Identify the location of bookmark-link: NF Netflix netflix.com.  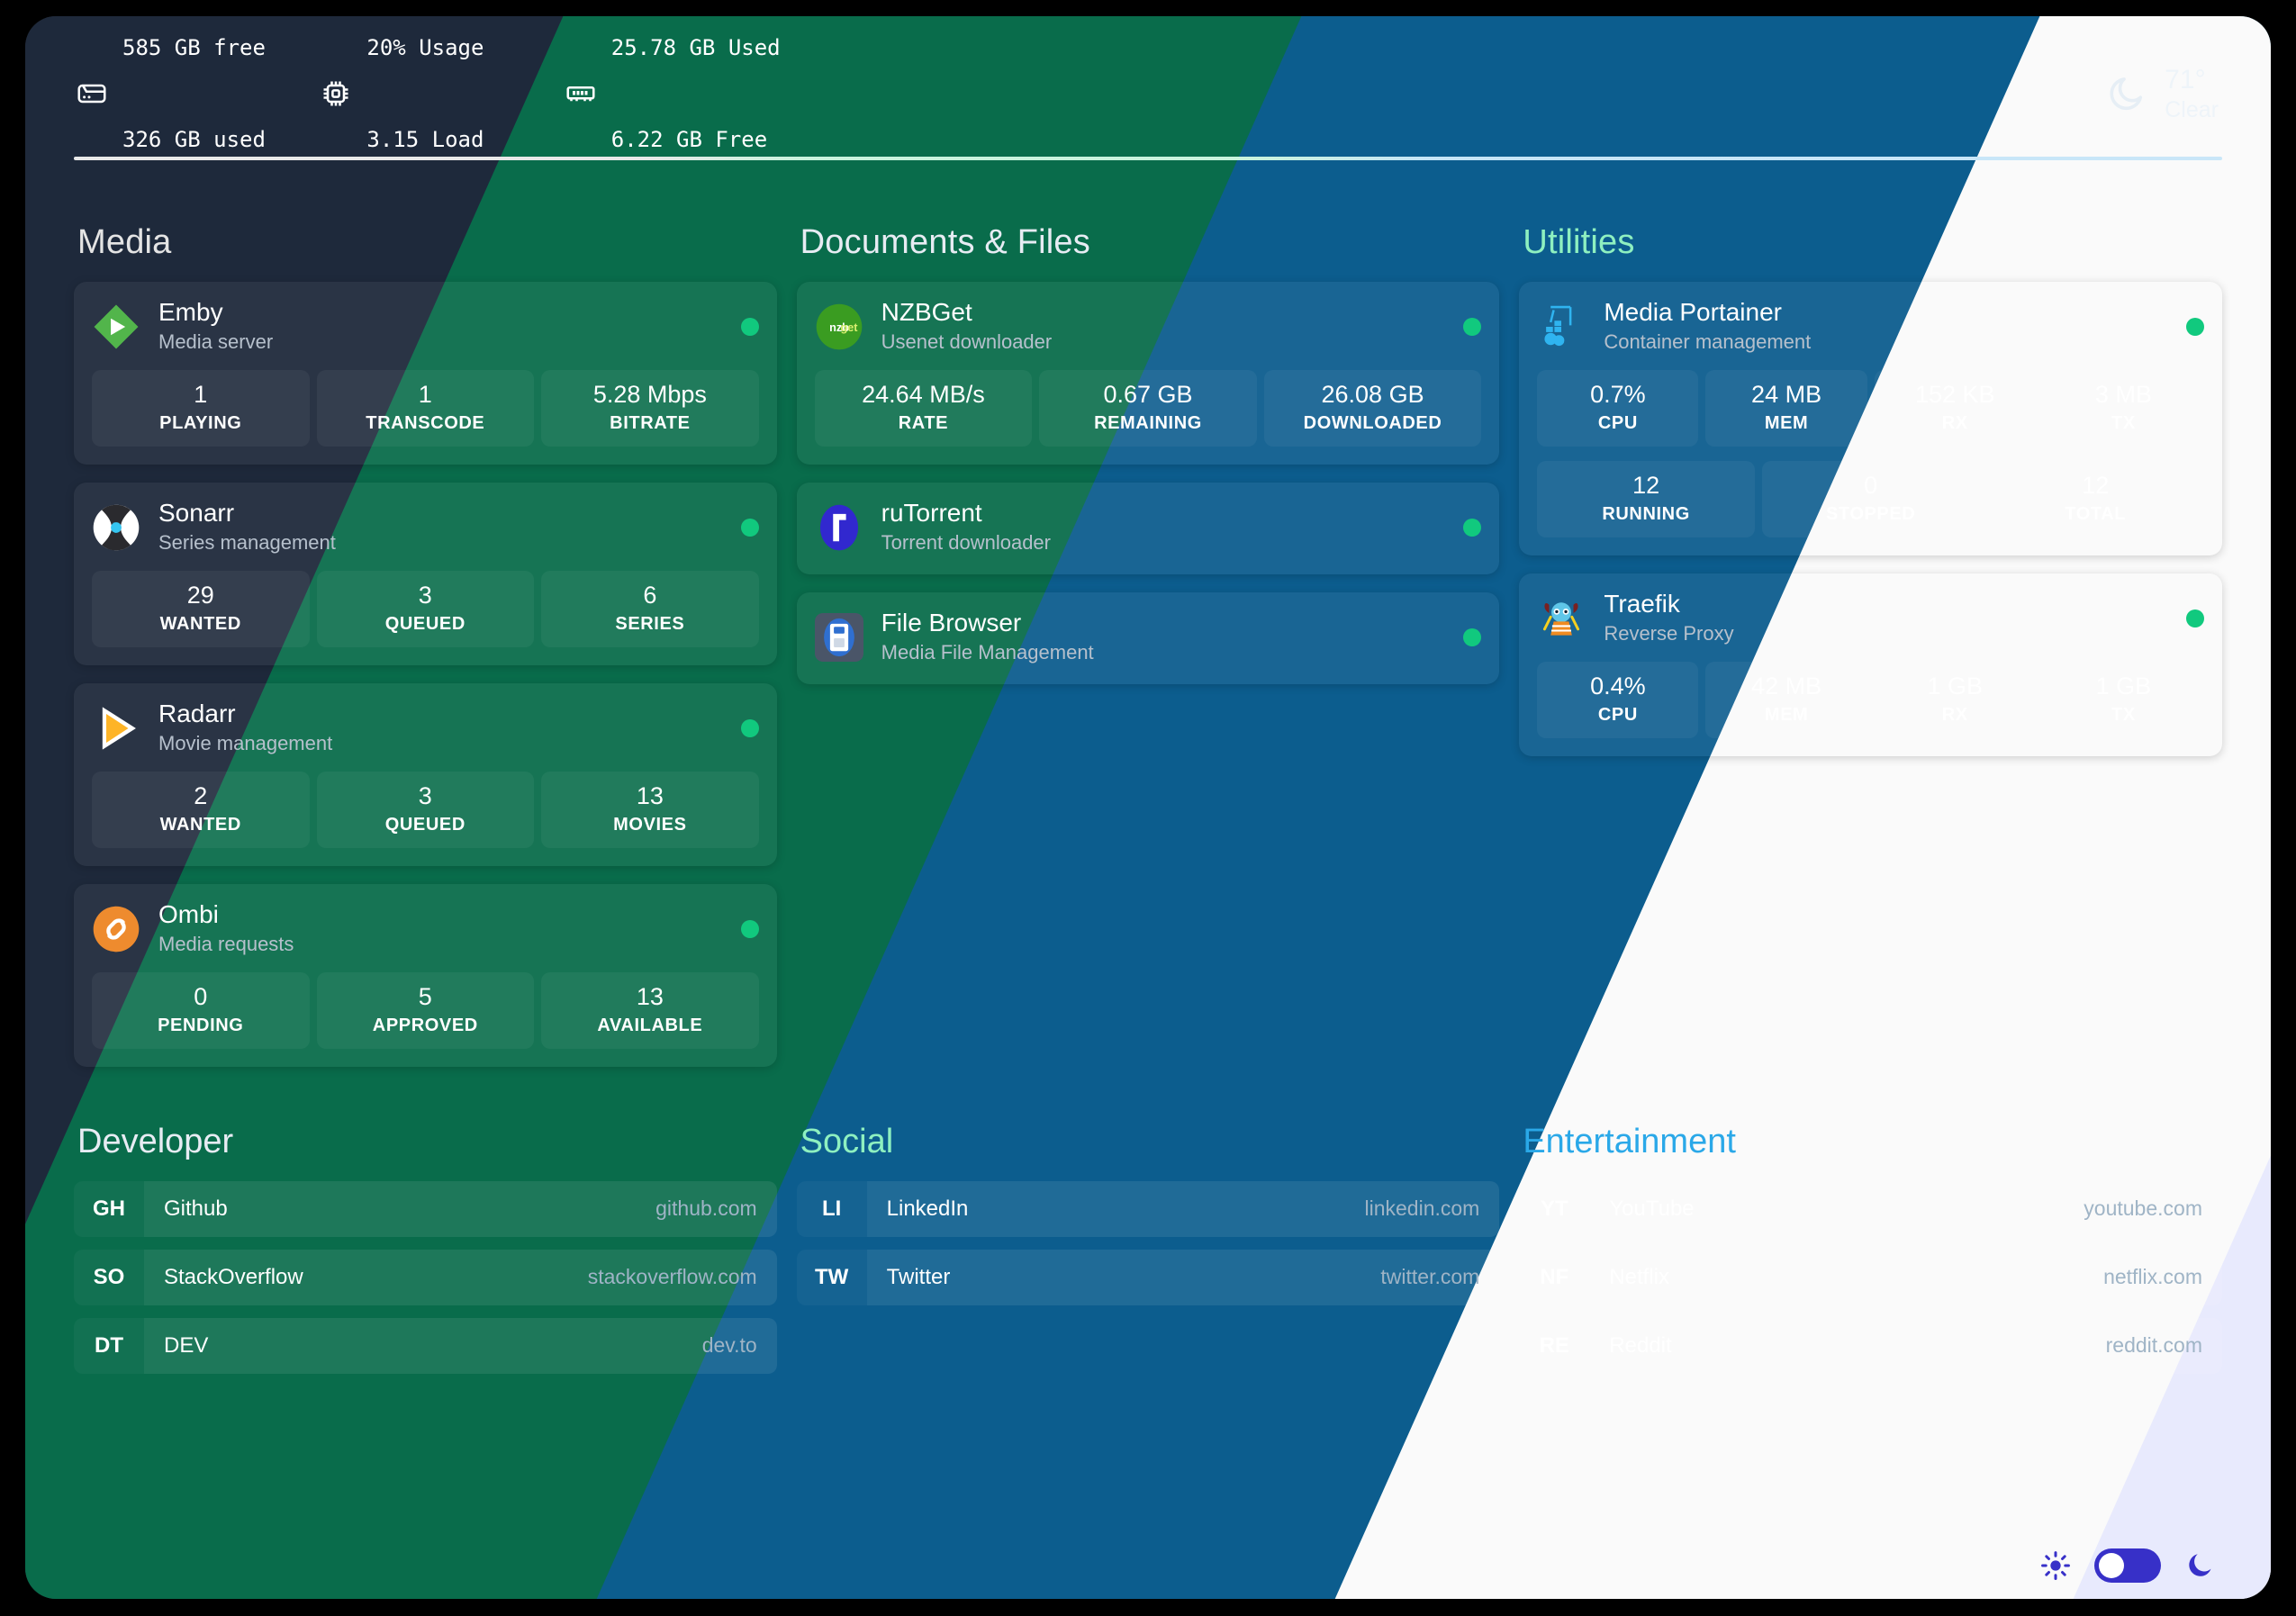
(1870, 1277).